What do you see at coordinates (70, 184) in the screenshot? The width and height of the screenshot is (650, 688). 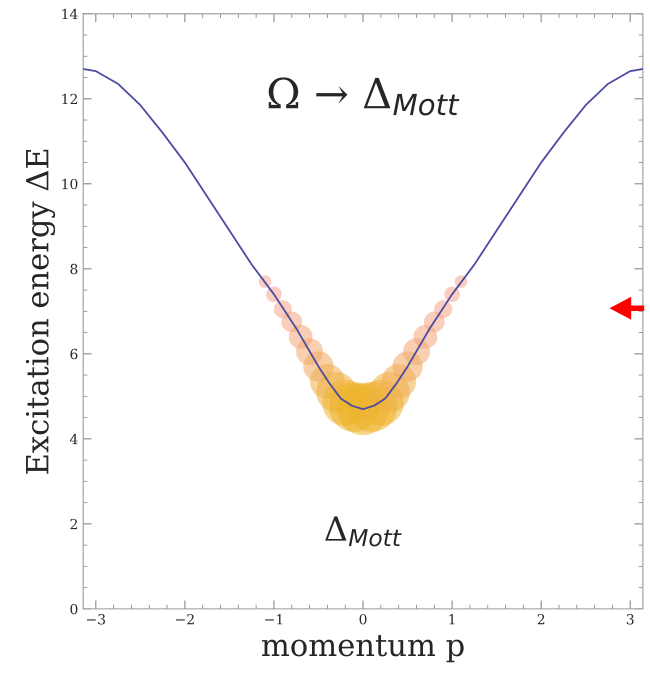 I see `y-tick-label: 10` at bounding box center [70, 184].